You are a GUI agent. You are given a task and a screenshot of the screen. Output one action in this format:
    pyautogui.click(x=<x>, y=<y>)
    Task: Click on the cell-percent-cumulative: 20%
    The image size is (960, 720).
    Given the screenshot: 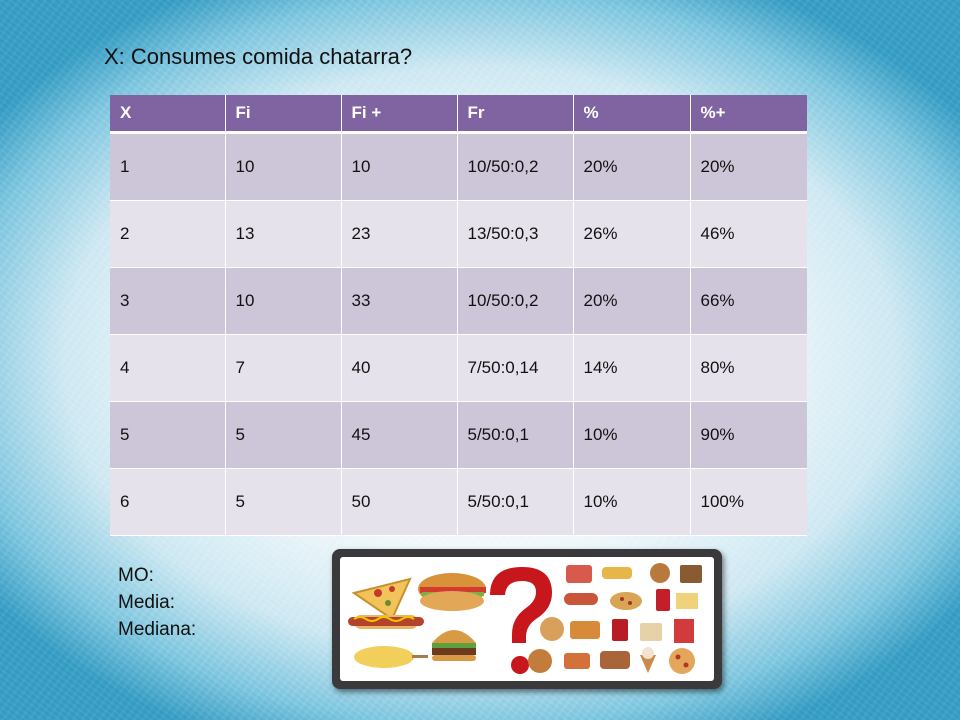 What is the action you would take?
    pyautogui.click(x=748, y=166)
    